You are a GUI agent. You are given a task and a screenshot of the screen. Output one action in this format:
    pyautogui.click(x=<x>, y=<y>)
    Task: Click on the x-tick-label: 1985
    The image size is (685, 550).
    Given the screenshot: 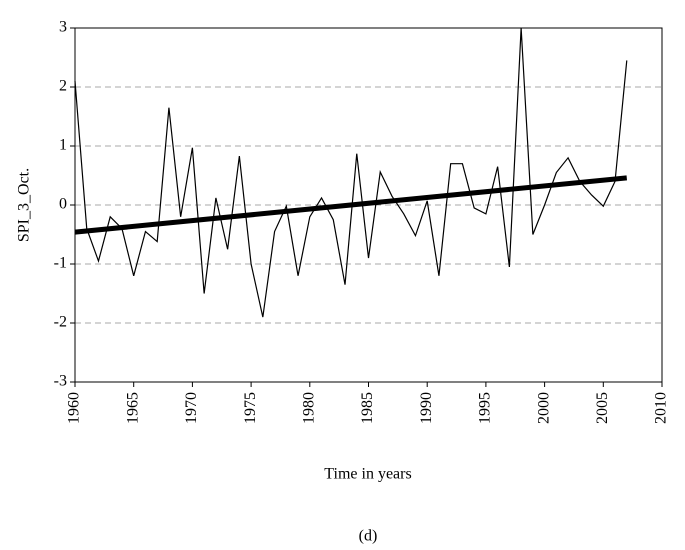 What is the action you would take?
    pyautogui.click(x=367, y=408)
    